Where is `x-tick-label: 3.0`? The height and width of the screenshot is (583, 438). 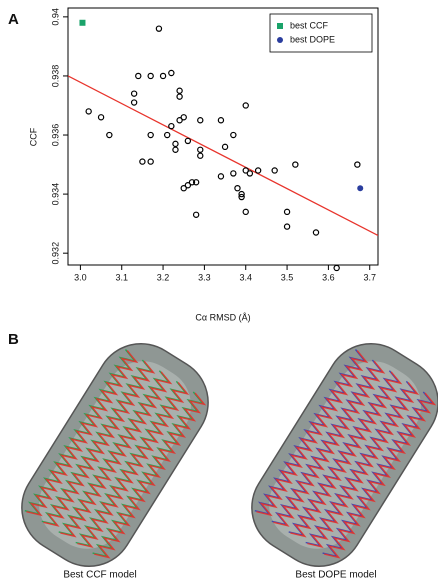
x-tick-label: 3.0 is located at coordinates (80, 277).